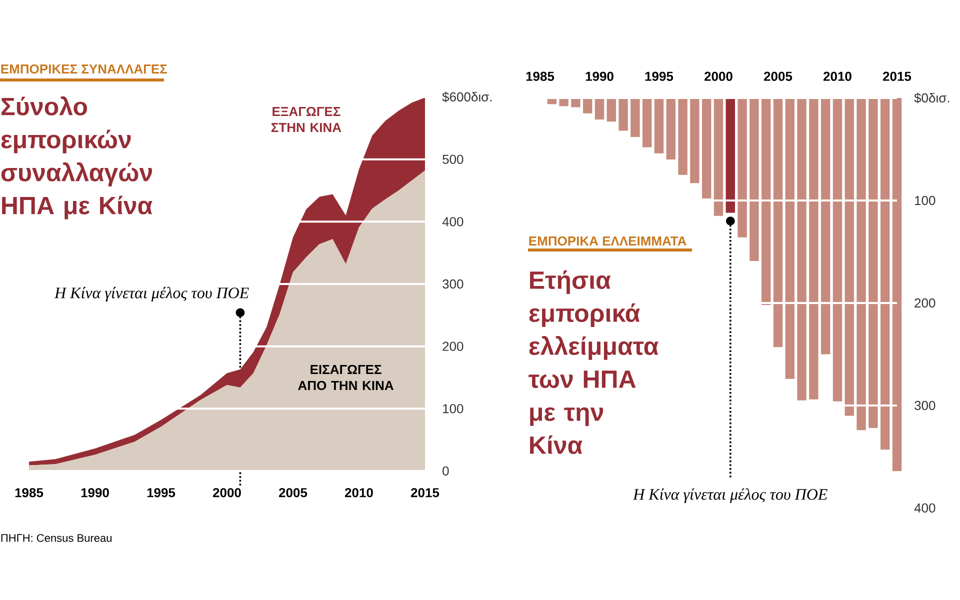 This screenshot has height=600, width=960. What do you see at coordinates (453, 159) in the screenshot?
I see `y-tick-label: 500` at bounding box center [453, 159].